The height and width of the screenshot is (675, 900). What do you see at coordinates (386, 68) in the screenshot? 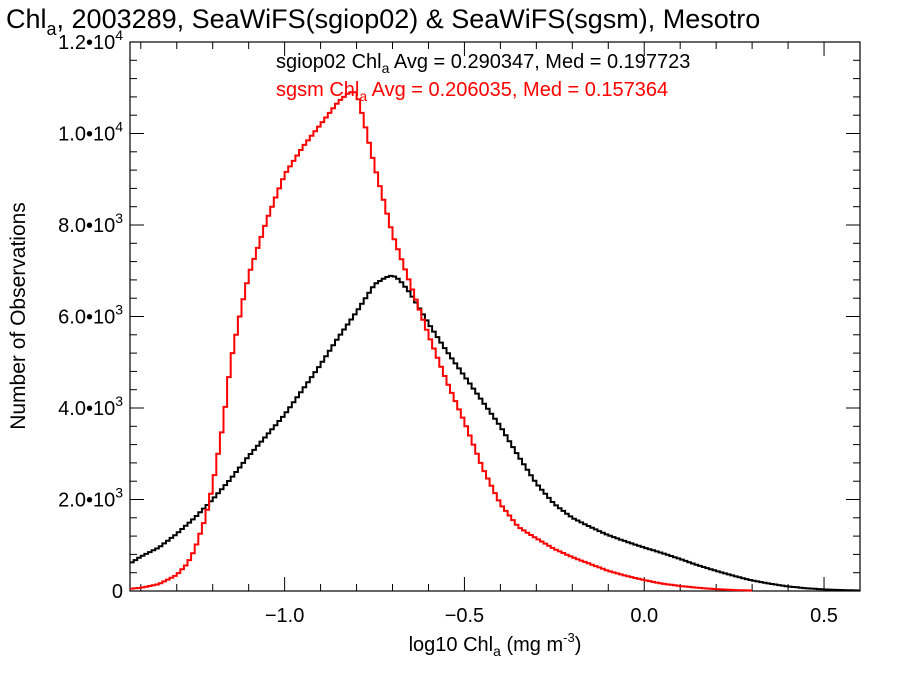
I see `legend-sgiop02-sub: a` at bounding box center [386, 68].